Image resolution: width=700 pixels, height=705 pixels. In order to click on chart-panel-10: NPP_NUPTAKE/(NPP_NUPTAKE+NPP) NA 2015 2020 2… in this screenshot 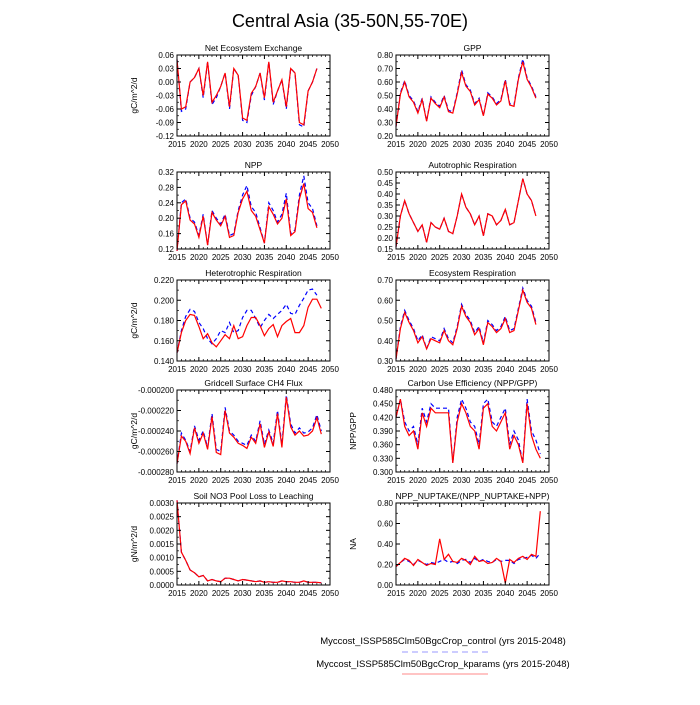, I will do `click(453, 544)`.